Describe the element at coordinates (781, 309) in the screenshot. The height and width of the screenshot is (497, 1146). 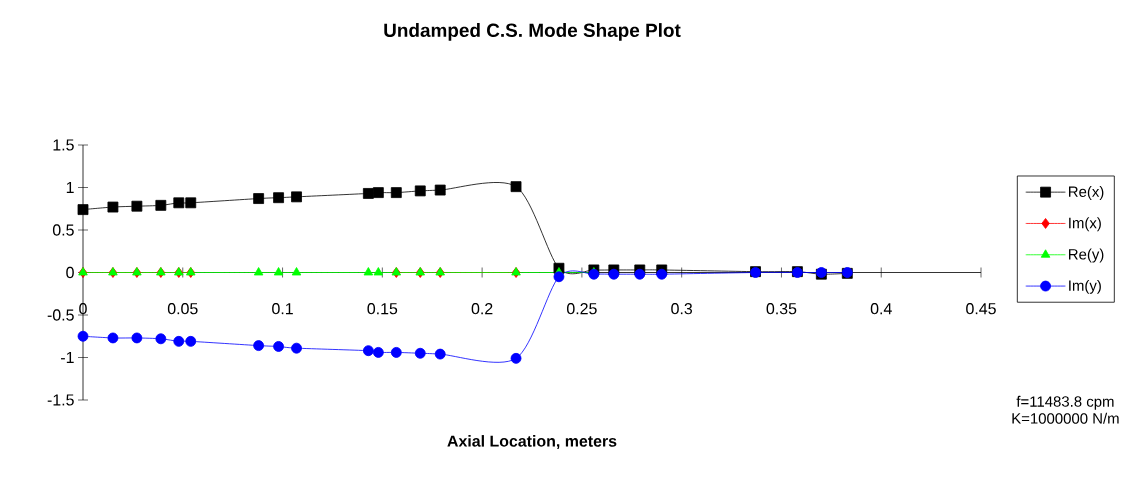
I see `x-tick-label: 0.35` at that location.